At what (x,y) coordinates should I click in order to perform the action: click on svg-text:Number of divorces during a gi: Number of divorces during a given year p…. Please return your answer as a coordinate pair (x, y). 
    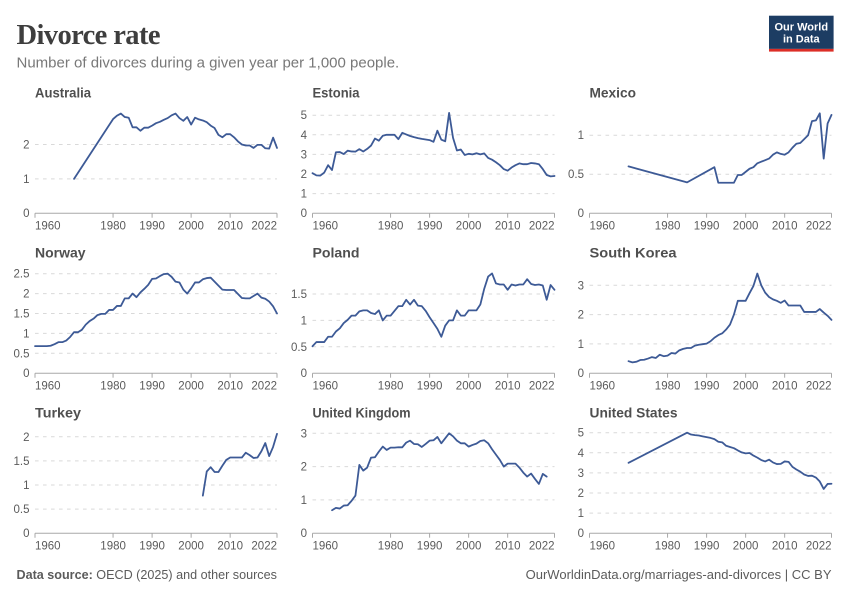
    Looking at the image, I should click on (208, 63).